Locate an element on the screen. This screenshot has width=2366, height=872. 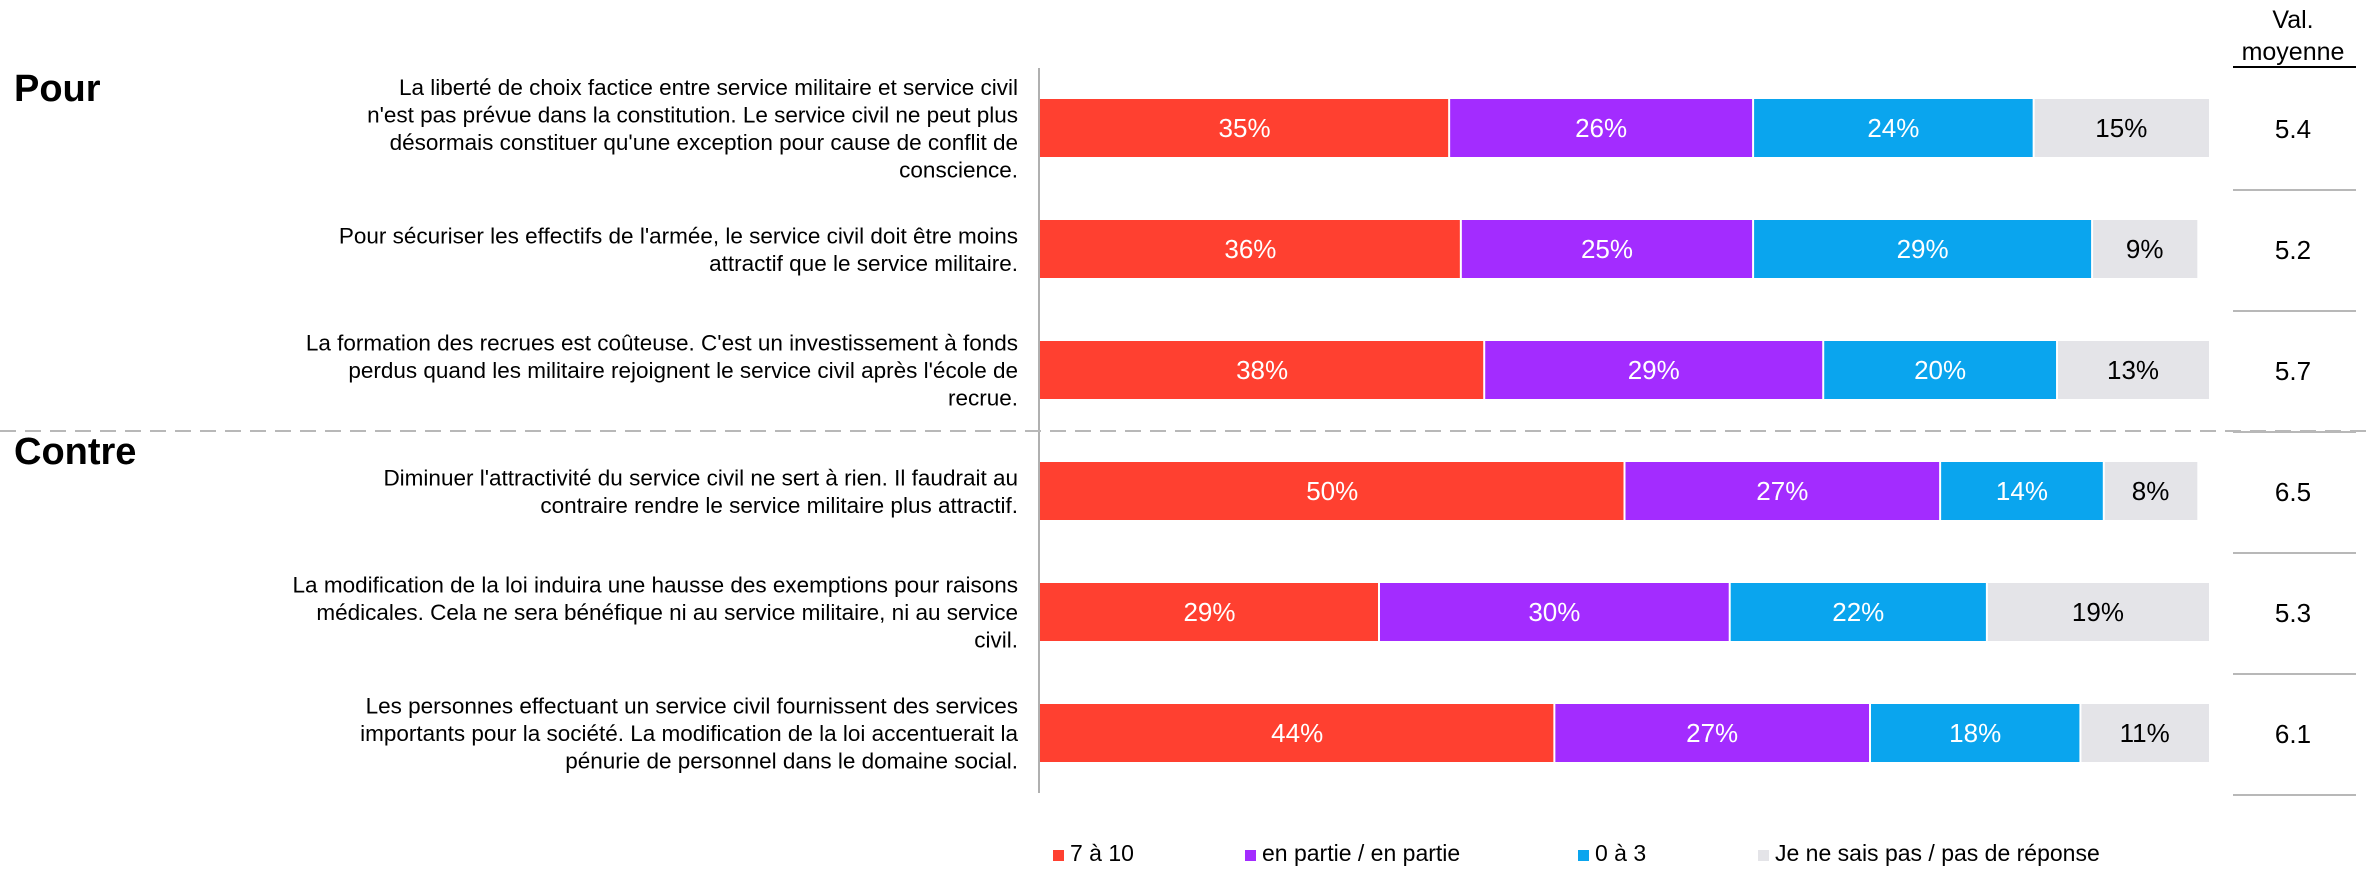
data-label-r6-s3: 18% is located at coordinates (1975, 733).